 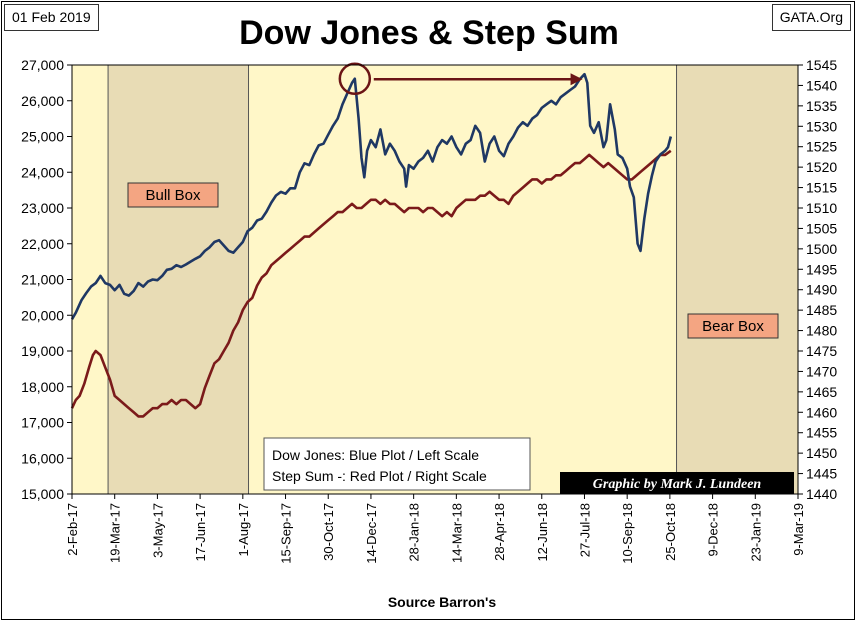 I want to click on right-tick-label: 1475, so click(x=821, y=351).